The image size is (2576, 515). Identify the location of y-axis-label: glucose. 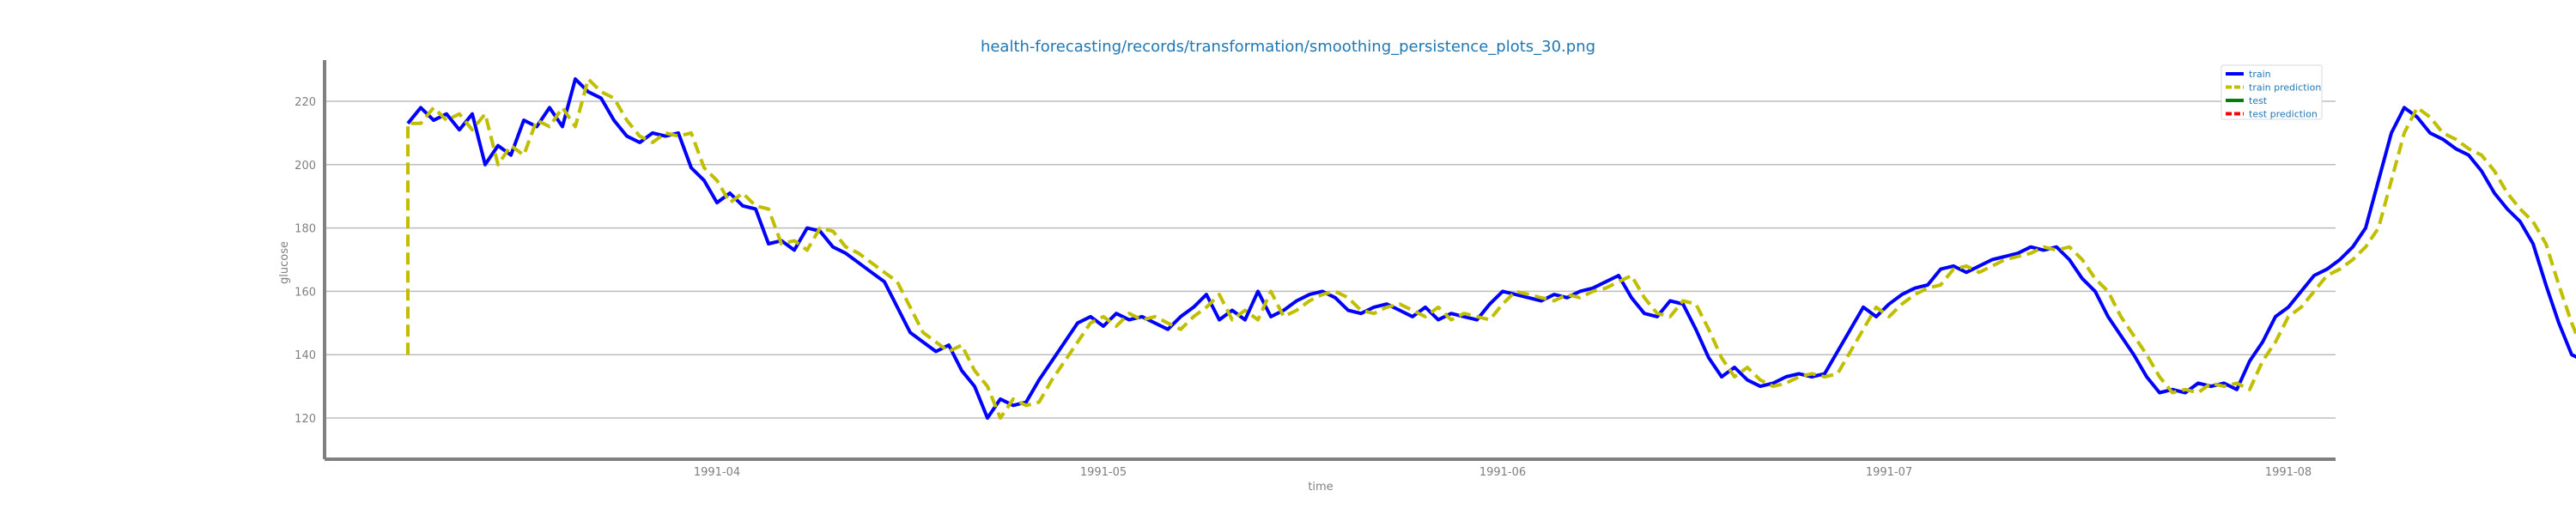
(284, 262).